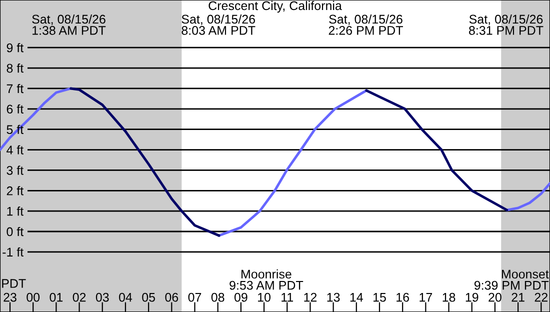 This screenshot has height=312, width=550. What do you see at coordinates (264, 297) in the screenshot?
I see `x-tick-label: 10` at bounding box center [264, 297].